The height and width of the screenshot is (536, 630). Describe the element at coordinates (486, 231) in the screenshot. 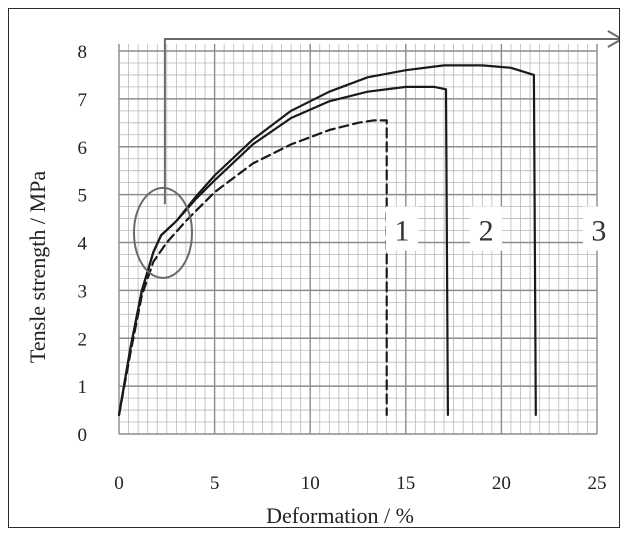

I see `curve-label-2: 2` at that location.